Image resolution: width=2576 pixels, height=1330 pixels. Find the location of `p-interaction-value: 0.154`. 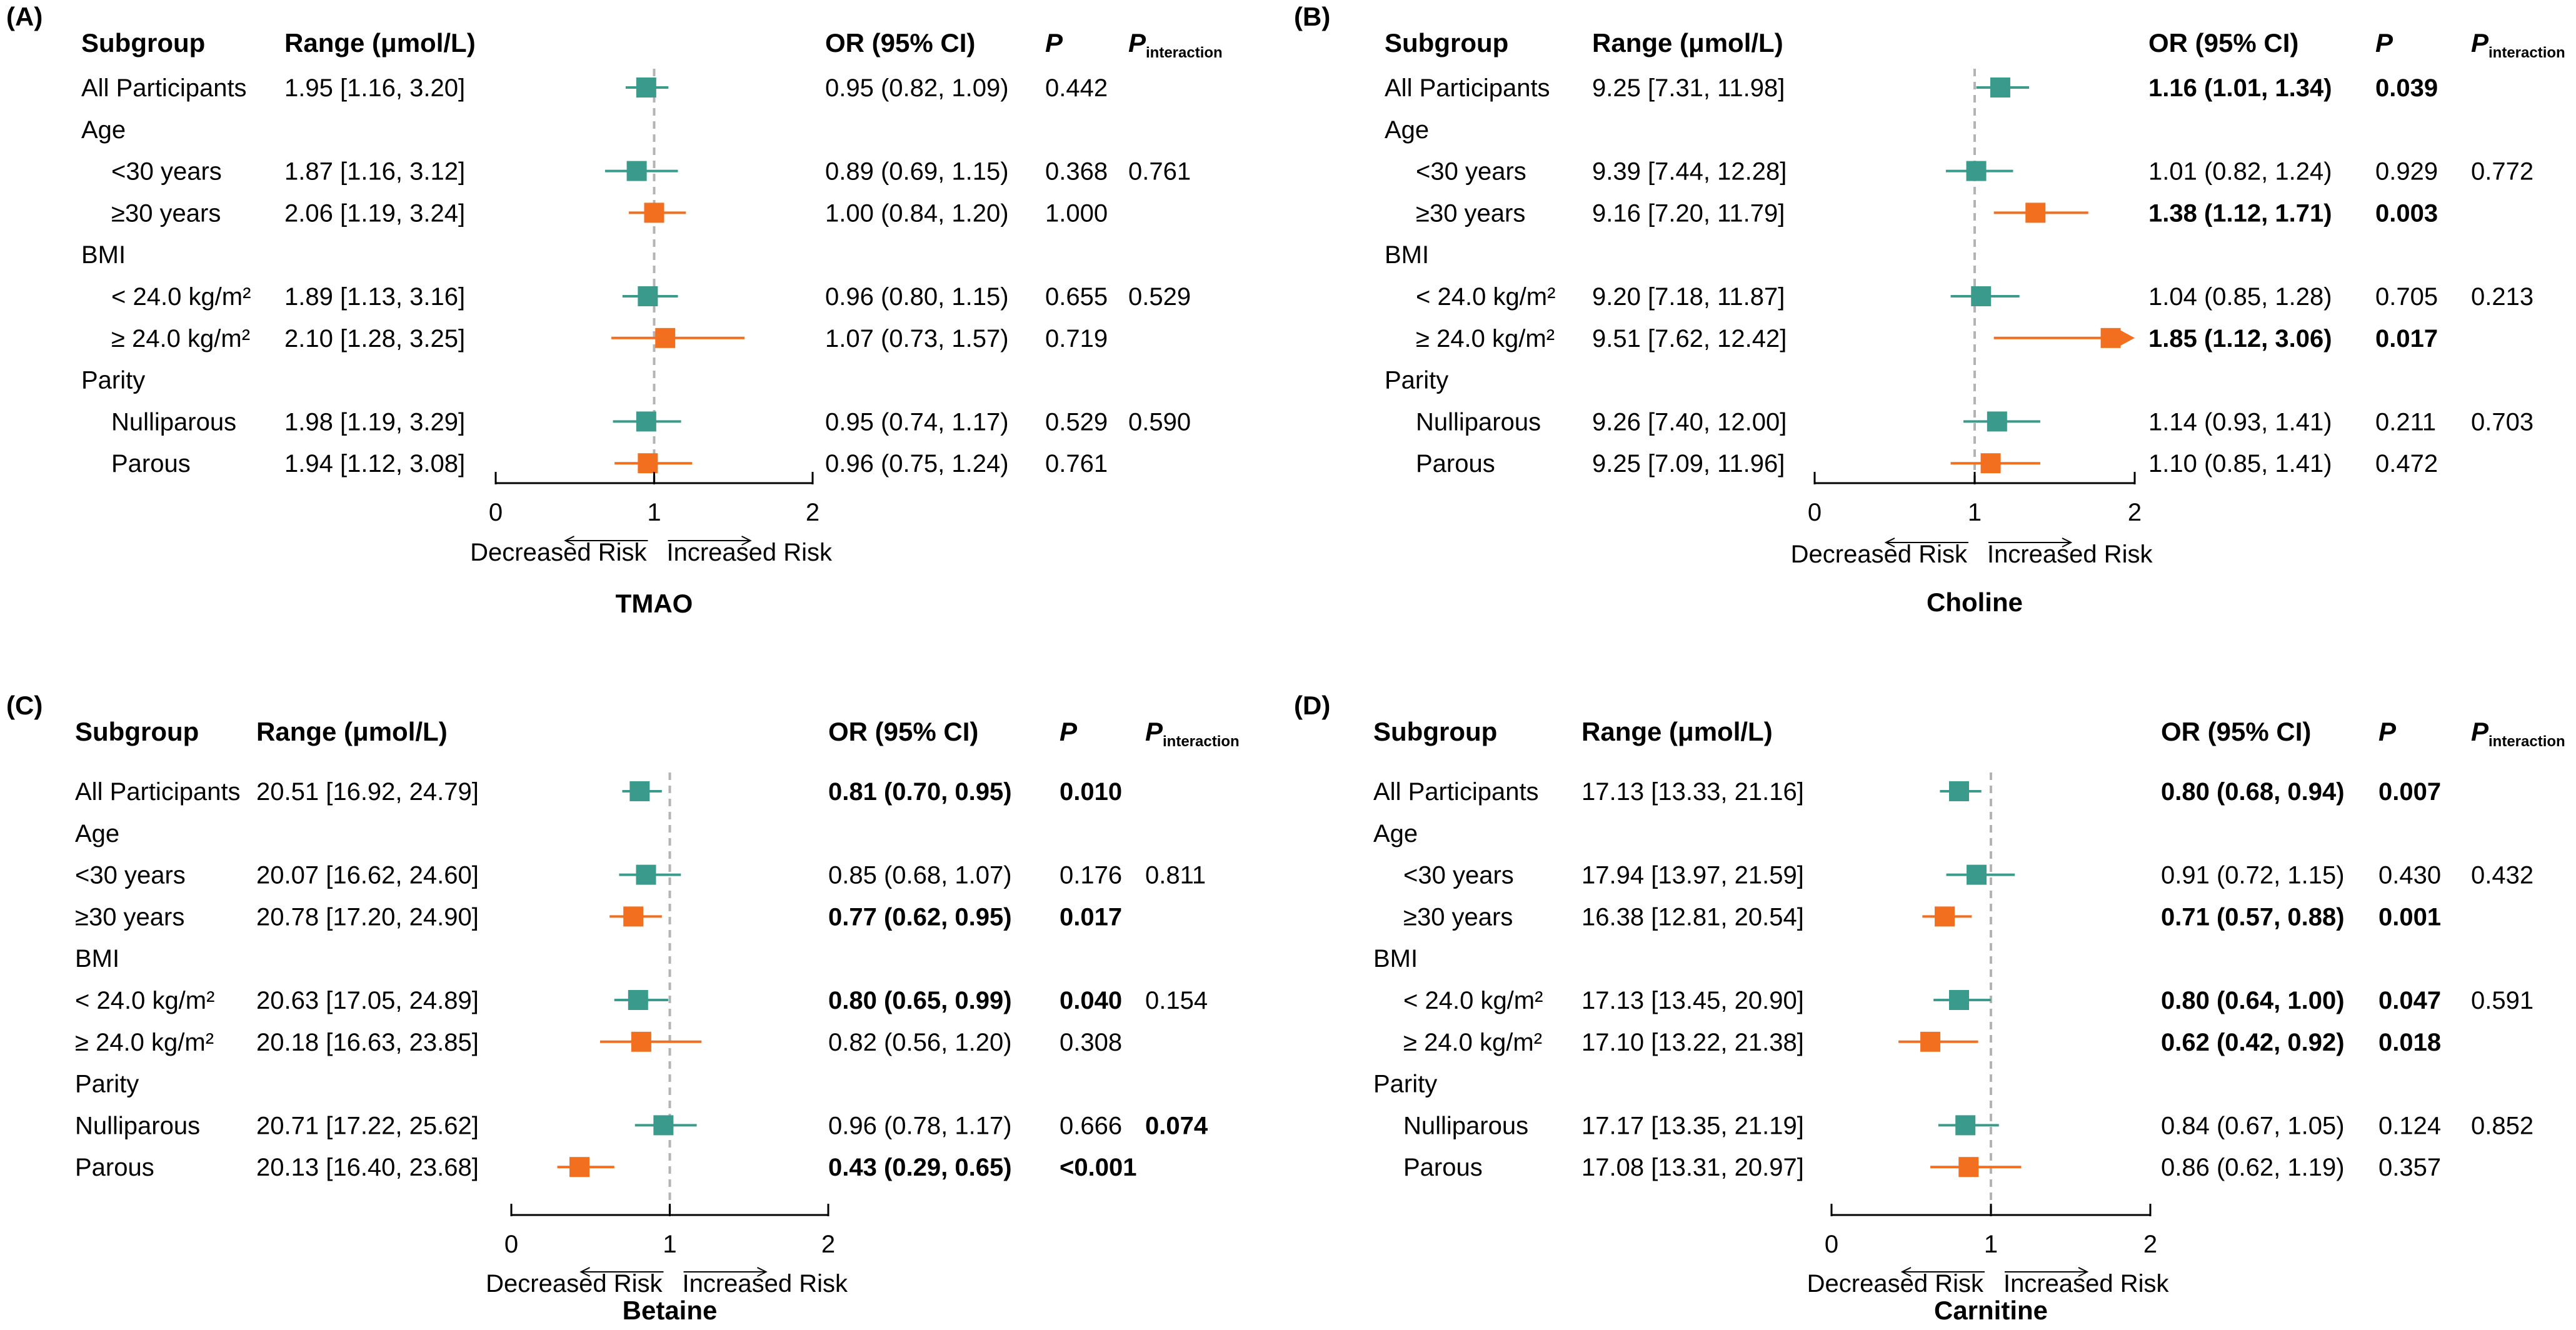

p-interaction-value: 0.154 is located at coordinates (1176, 1001).